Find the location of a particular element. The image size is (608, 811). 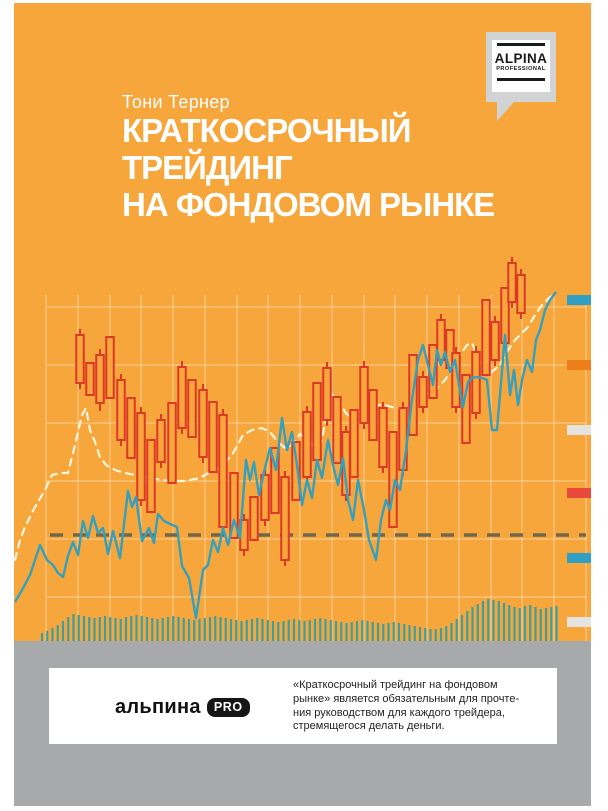

alpina-logo-plate: ALPINA PROFESSIONAL is located at coordinates (521, 66).